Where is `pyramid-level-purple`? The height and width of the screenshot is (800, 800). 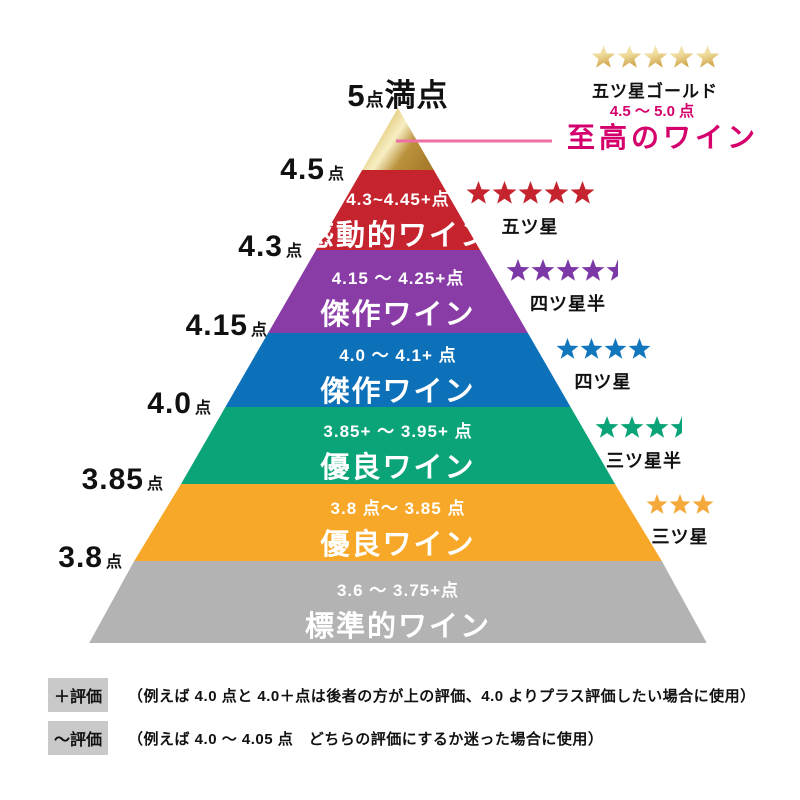
pyramid-level-purple is located at coordinates (398, 291).